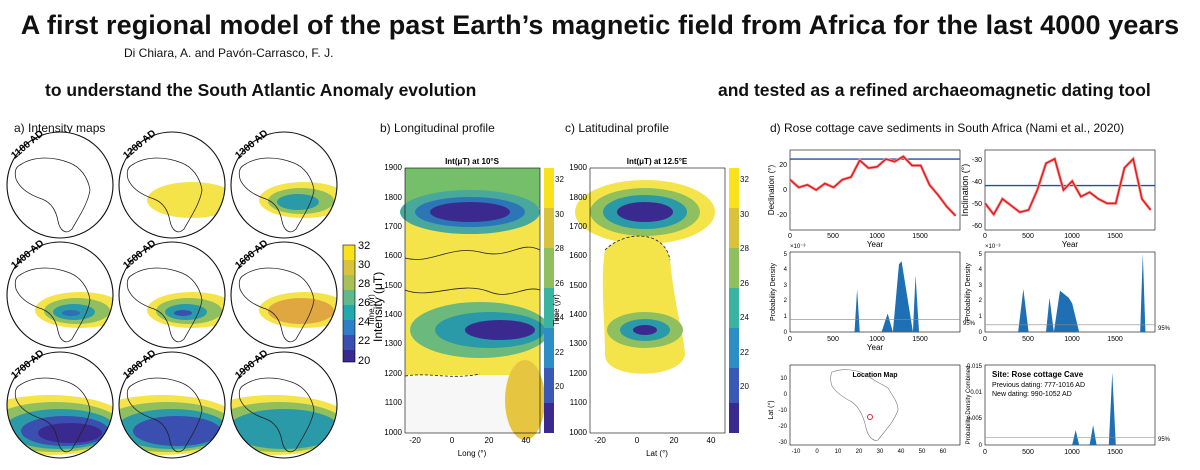 The image size is (1200, 470). Describe the element at coordinates (393, 373) in the screenshot. I see `svg-text: 1200` at that location.